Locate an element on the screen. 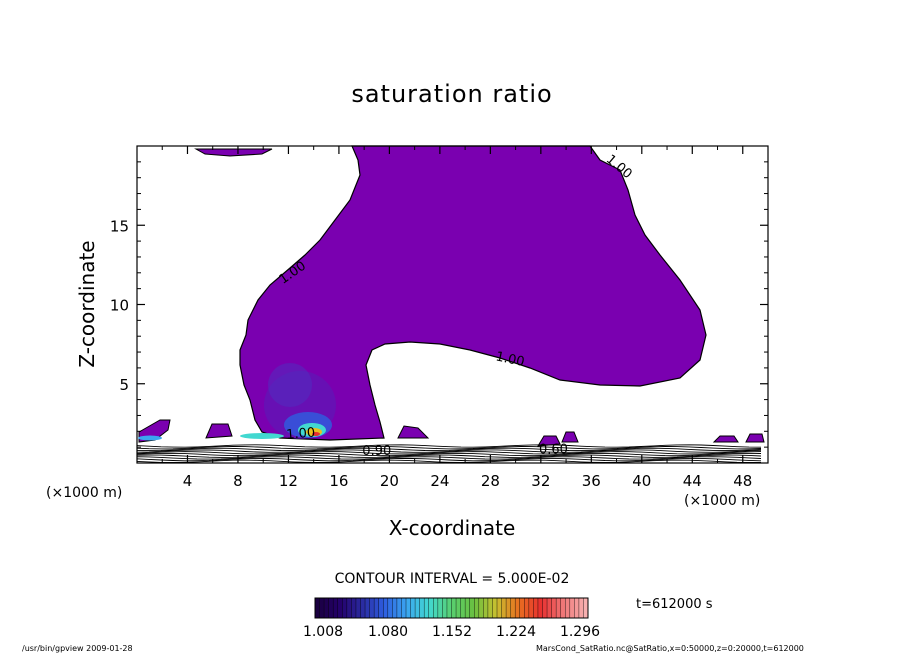  surface-contour-lines is located at coordinates (449, 453).